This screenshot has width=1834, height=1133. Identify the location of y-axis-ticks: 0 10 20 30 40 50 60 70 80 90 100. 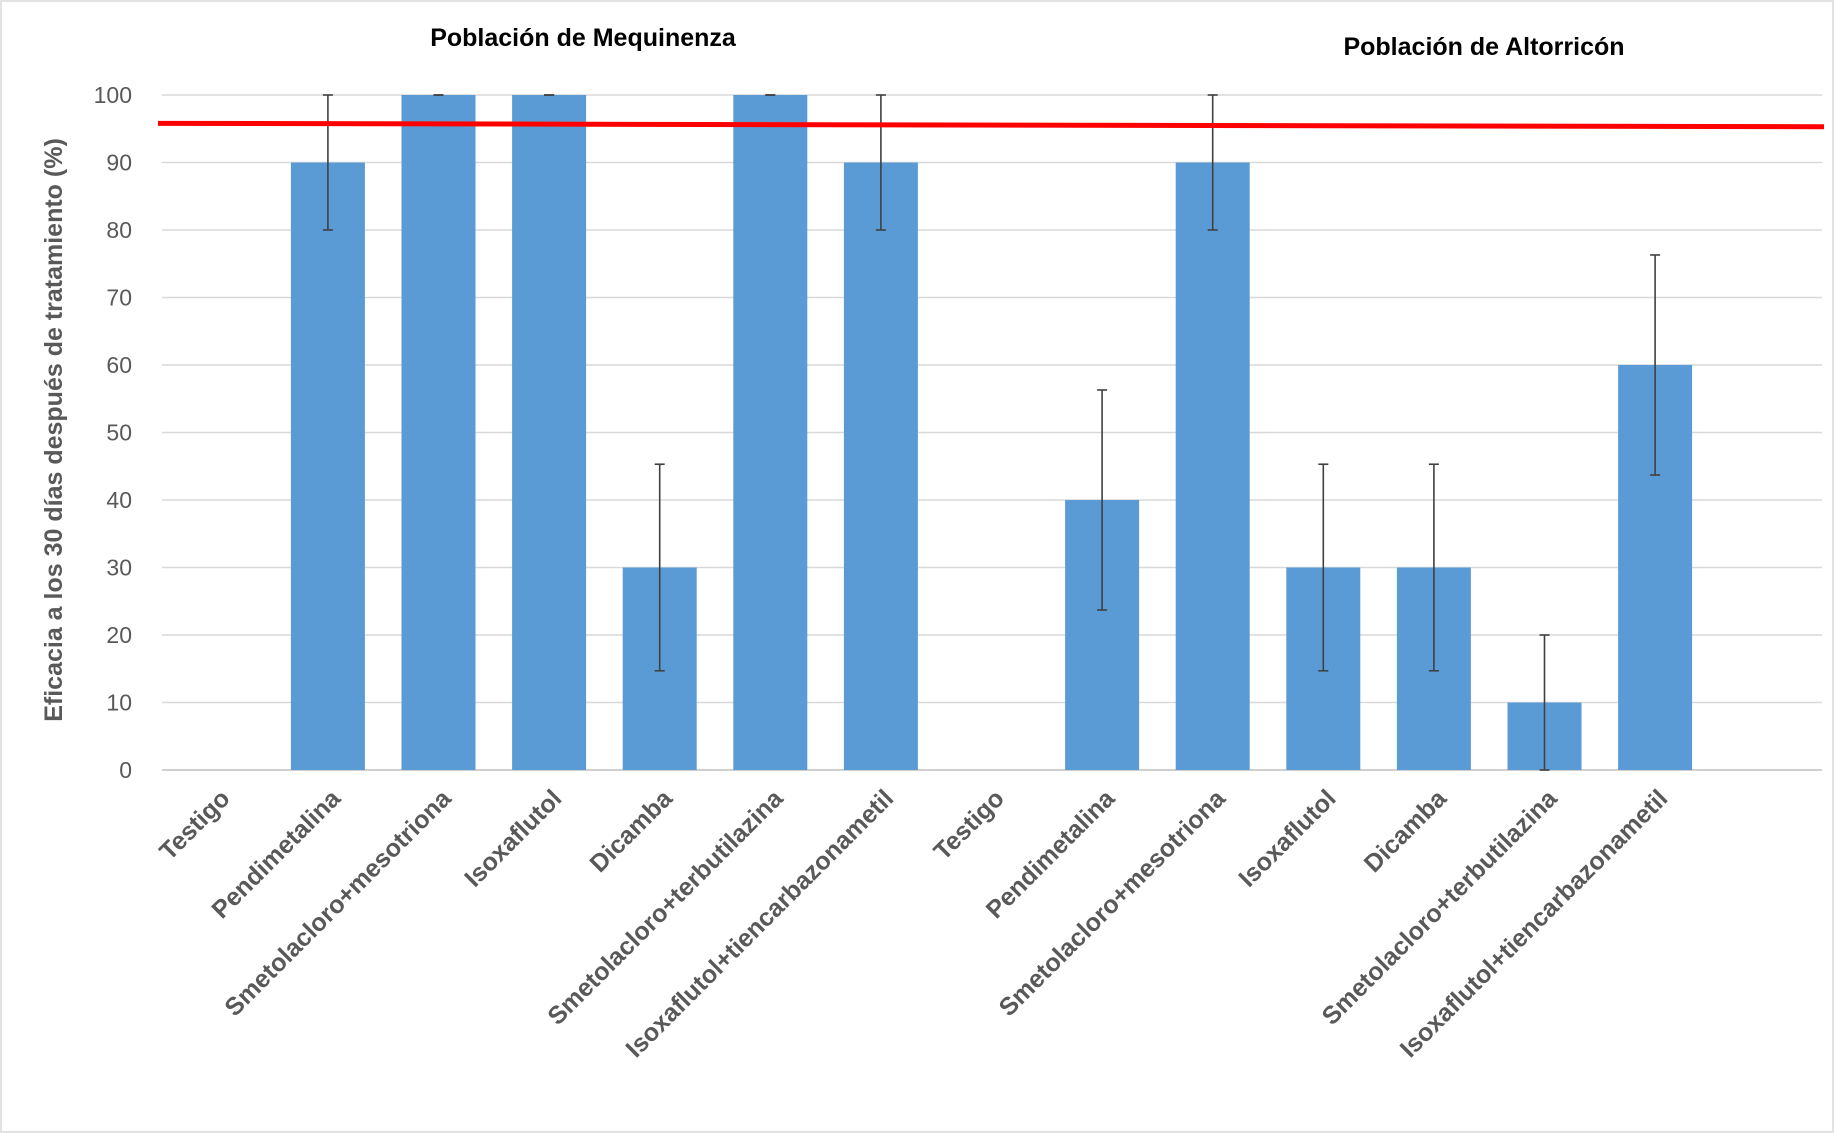
(113, 432).